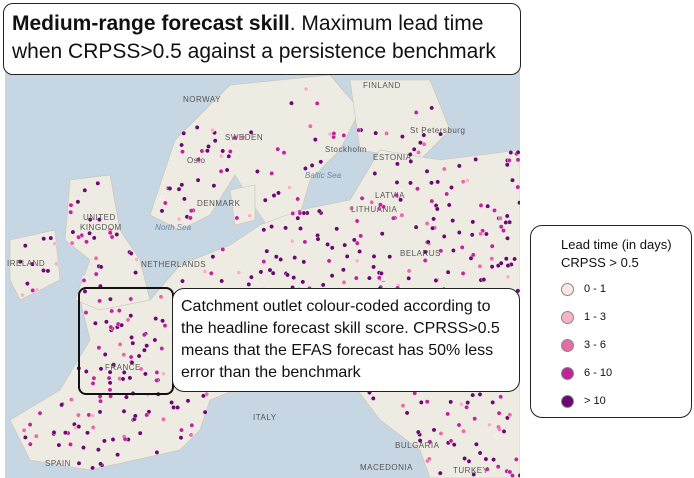 The image size is (694, 478). Describe the element at coordinates (202, 99) in the screenshot. I see `map-label: NORWAY` at that location.